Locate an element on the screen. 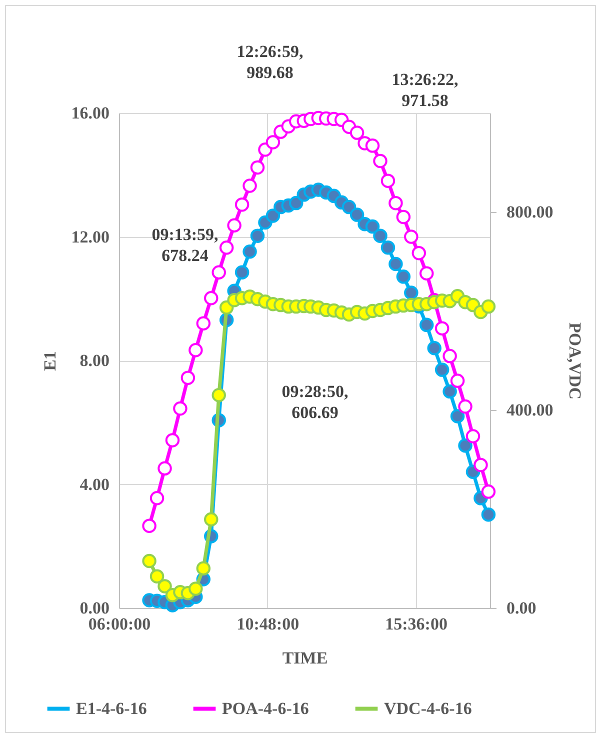 This screenshot has height=735, width=598. x-tick-label: 06:00:00 is located at coordinates (119, 624).